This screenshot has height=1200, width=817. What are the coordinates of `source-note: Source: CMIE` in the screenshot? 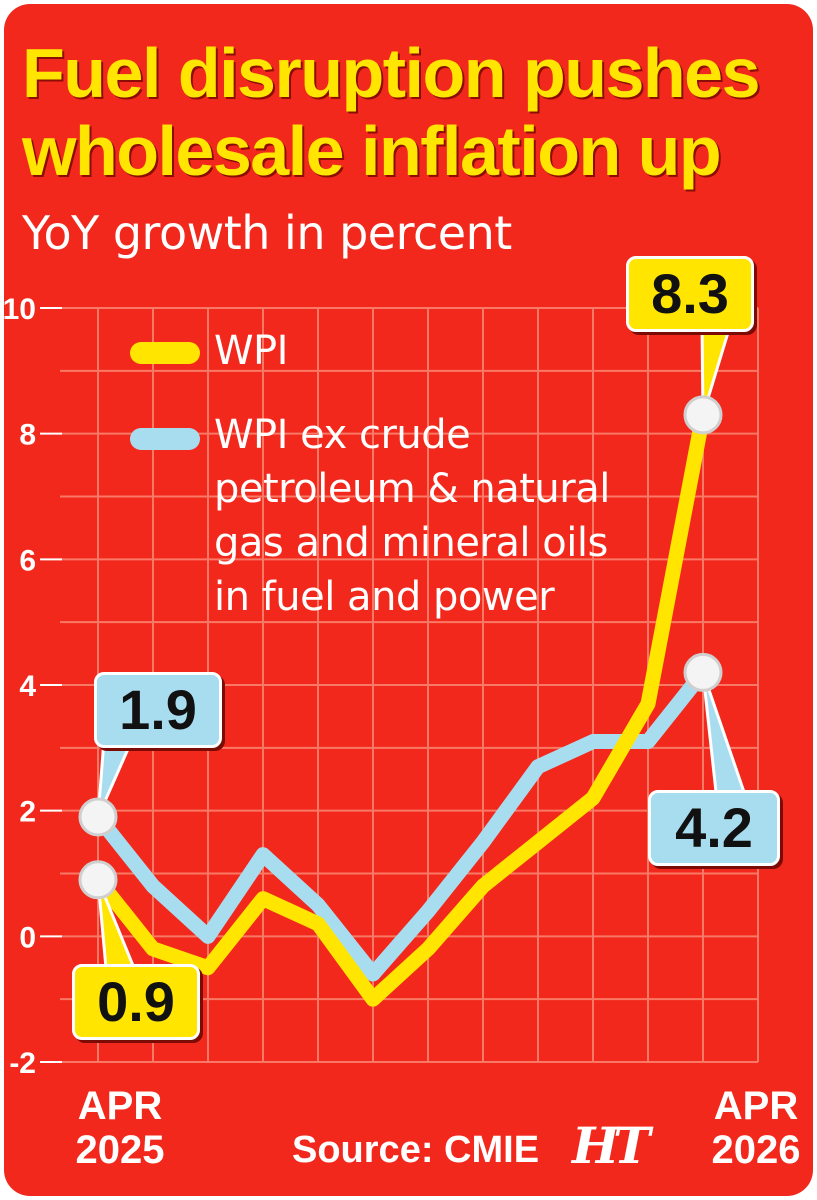 It's located at (416, 1150).